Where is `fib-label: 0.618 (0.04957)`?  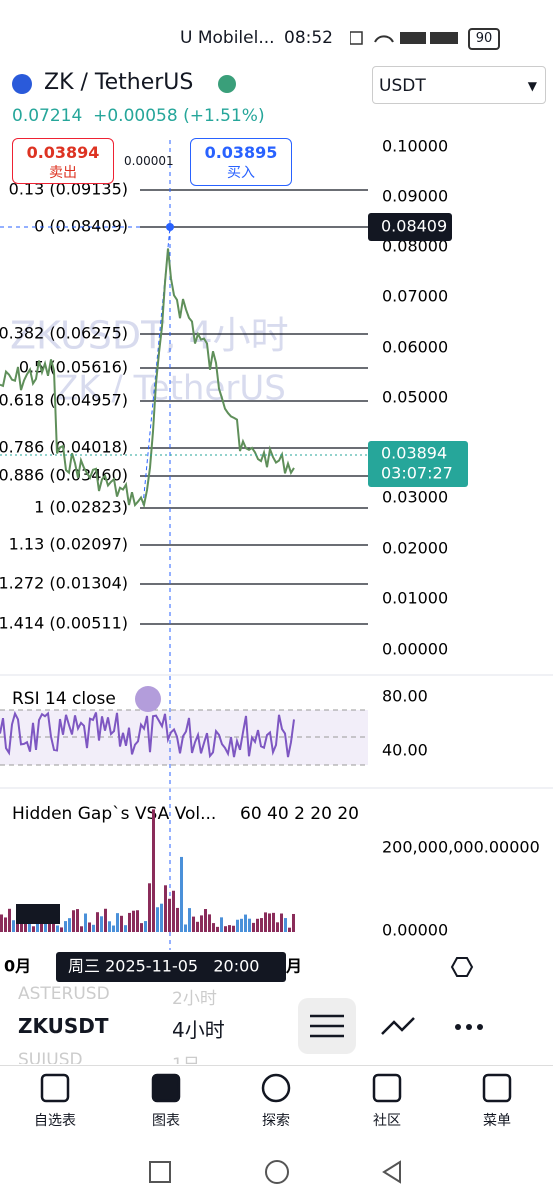 fib-label: 0.618 (0.04957) is located at coordinates (64, 400).